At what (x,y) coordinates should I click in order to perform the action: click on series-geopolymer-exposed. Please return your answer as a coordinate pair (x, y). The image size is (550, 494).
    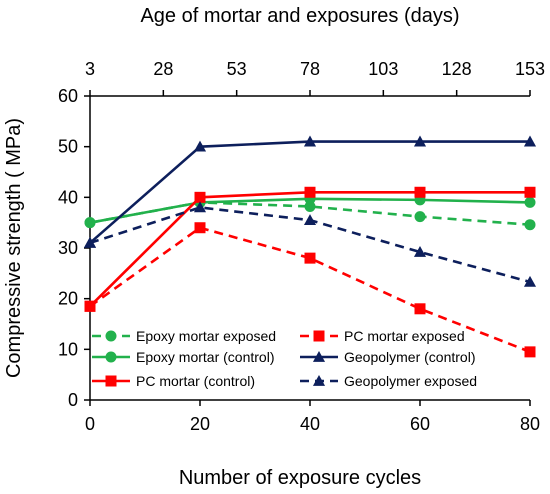
    Looking at the image, I should click on (310, 244).